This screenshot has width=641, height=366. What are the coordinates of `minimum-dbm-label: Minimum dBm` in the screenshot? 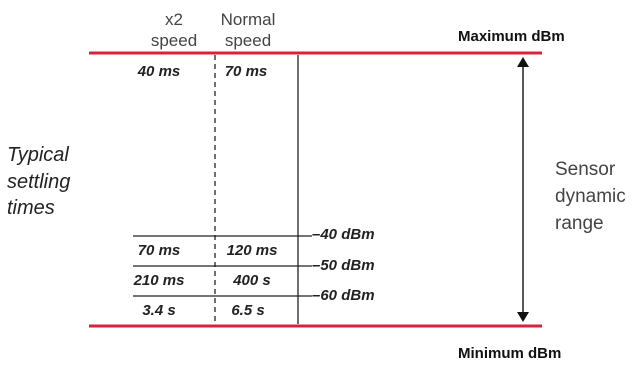 It's located at (509, 353).